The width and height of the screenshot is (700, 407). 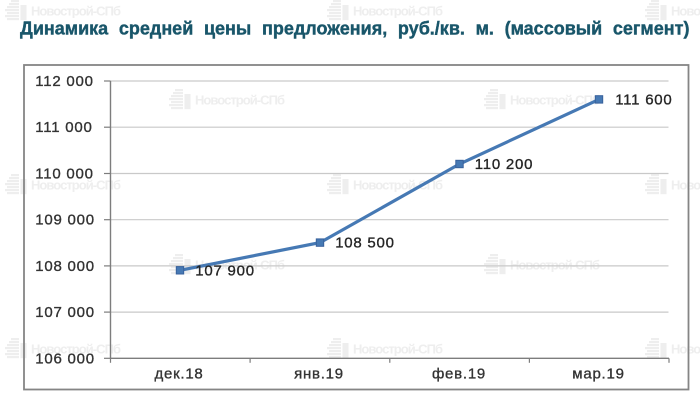 I want to click on svg-text: 107 900, so click(x=225, y=270).